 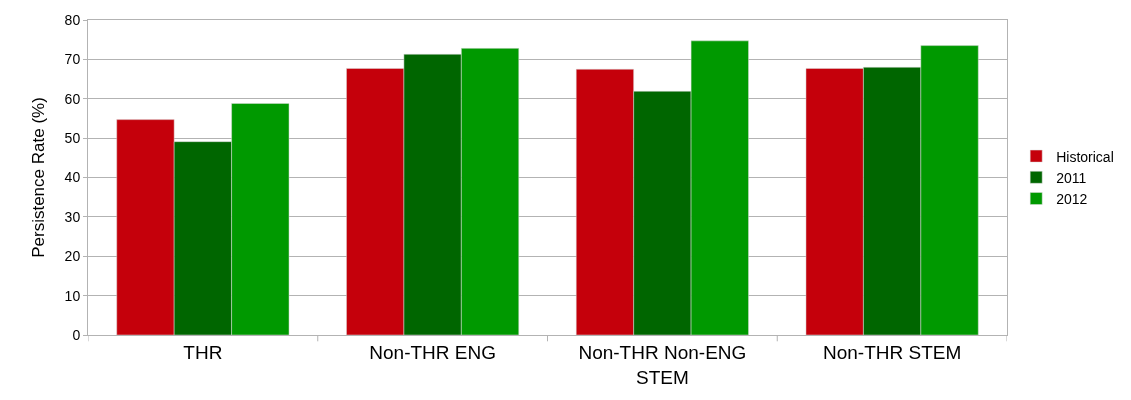 I want to click on y-tick-label: 70, so click(x=72, y=59).